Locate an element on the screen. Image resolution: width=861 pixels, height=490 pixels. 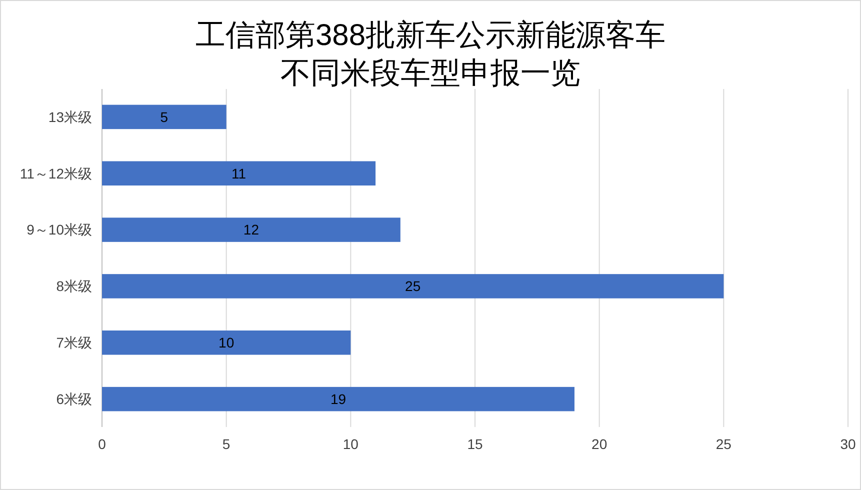
x-tick-label: 30 is located at coordinates (848, 444).